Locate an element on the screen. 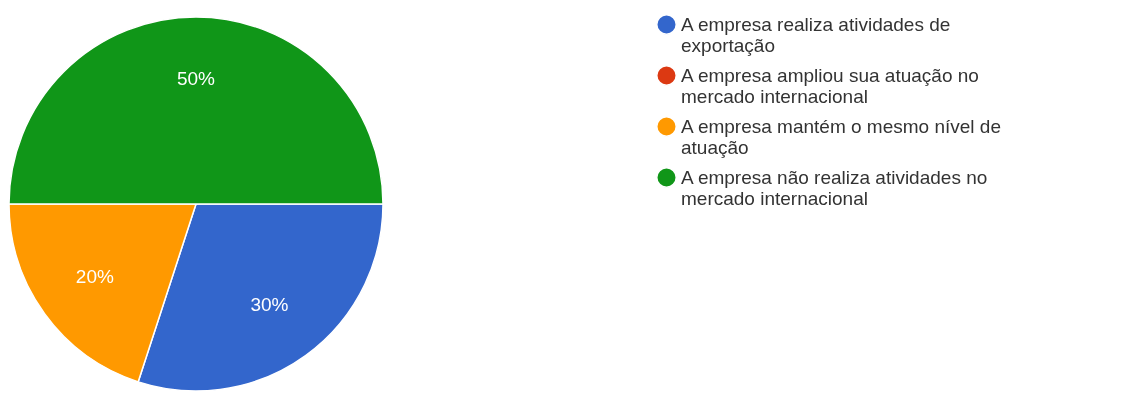 This screenshot has height=410, width=1124. legend-label: A empresa ampliou sua atuação no mercado internacional is located at coordinates (830, 85).